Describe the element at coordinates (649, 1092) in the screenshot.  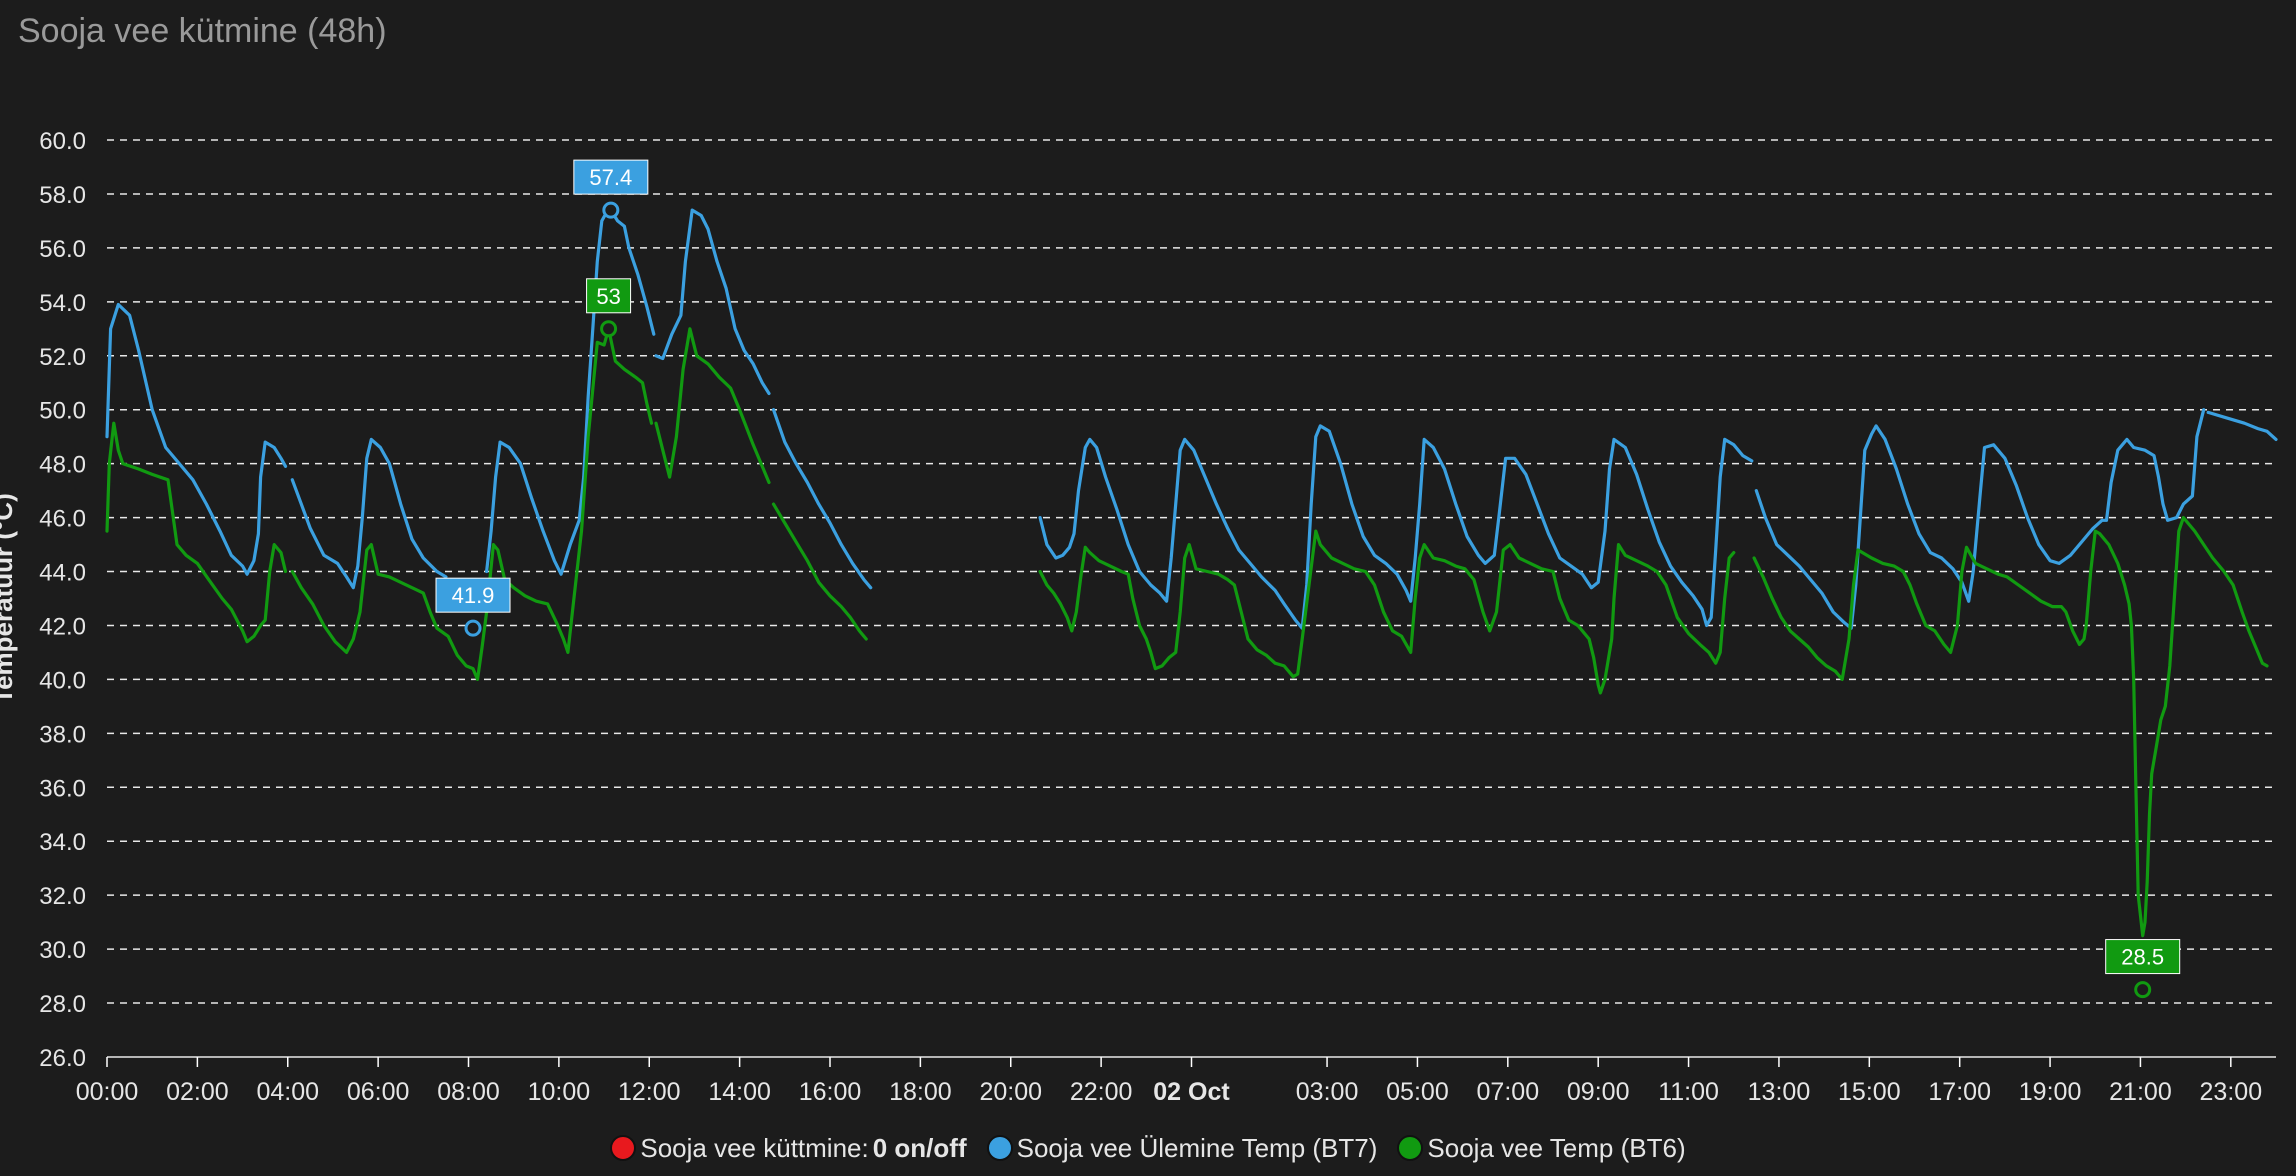
I see `x-tick-label: 12:00` at that location.